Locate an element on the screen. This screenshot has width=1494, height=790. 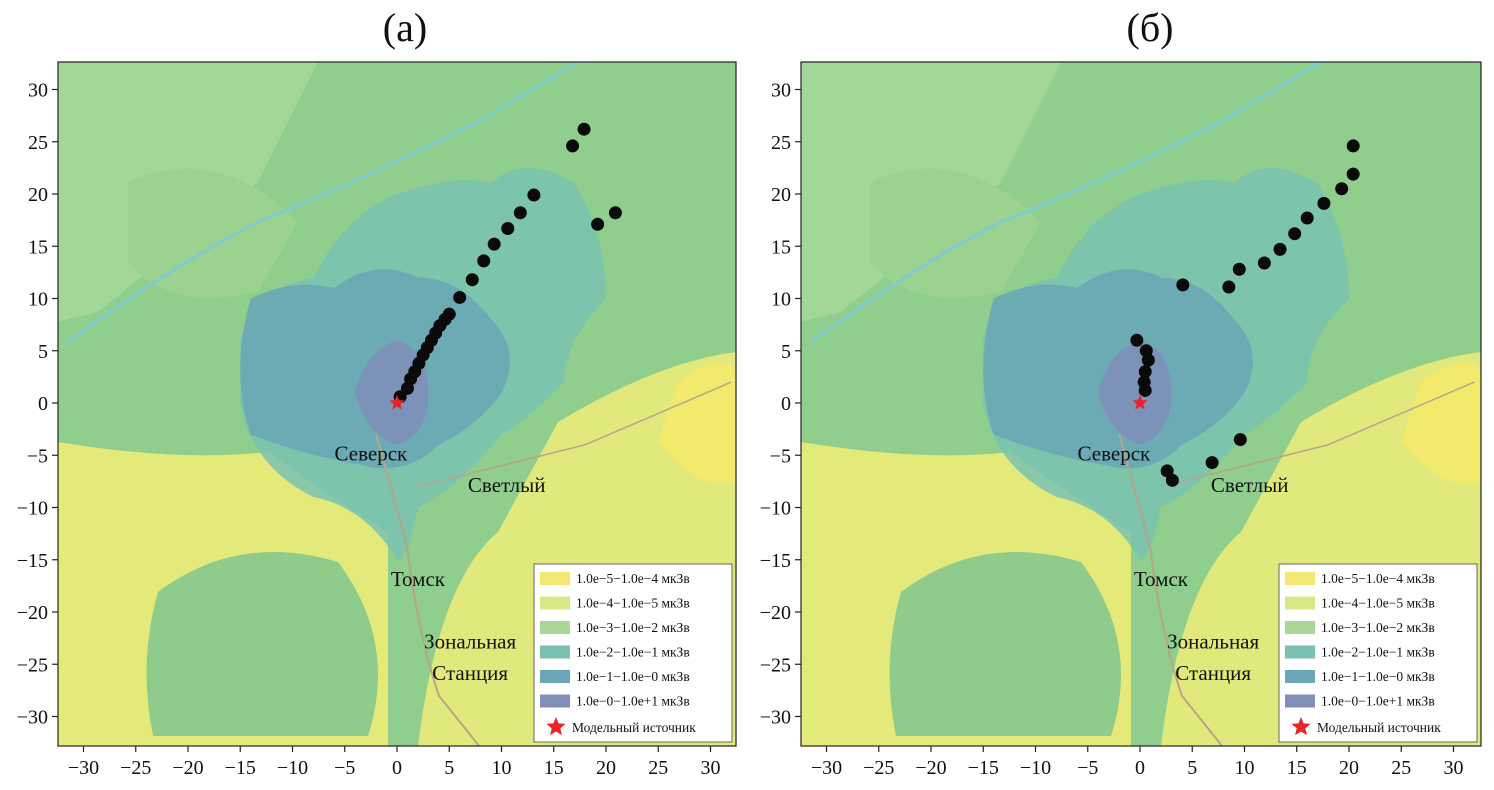
x-tick-label: −10 is located at coordinates (292, 768).